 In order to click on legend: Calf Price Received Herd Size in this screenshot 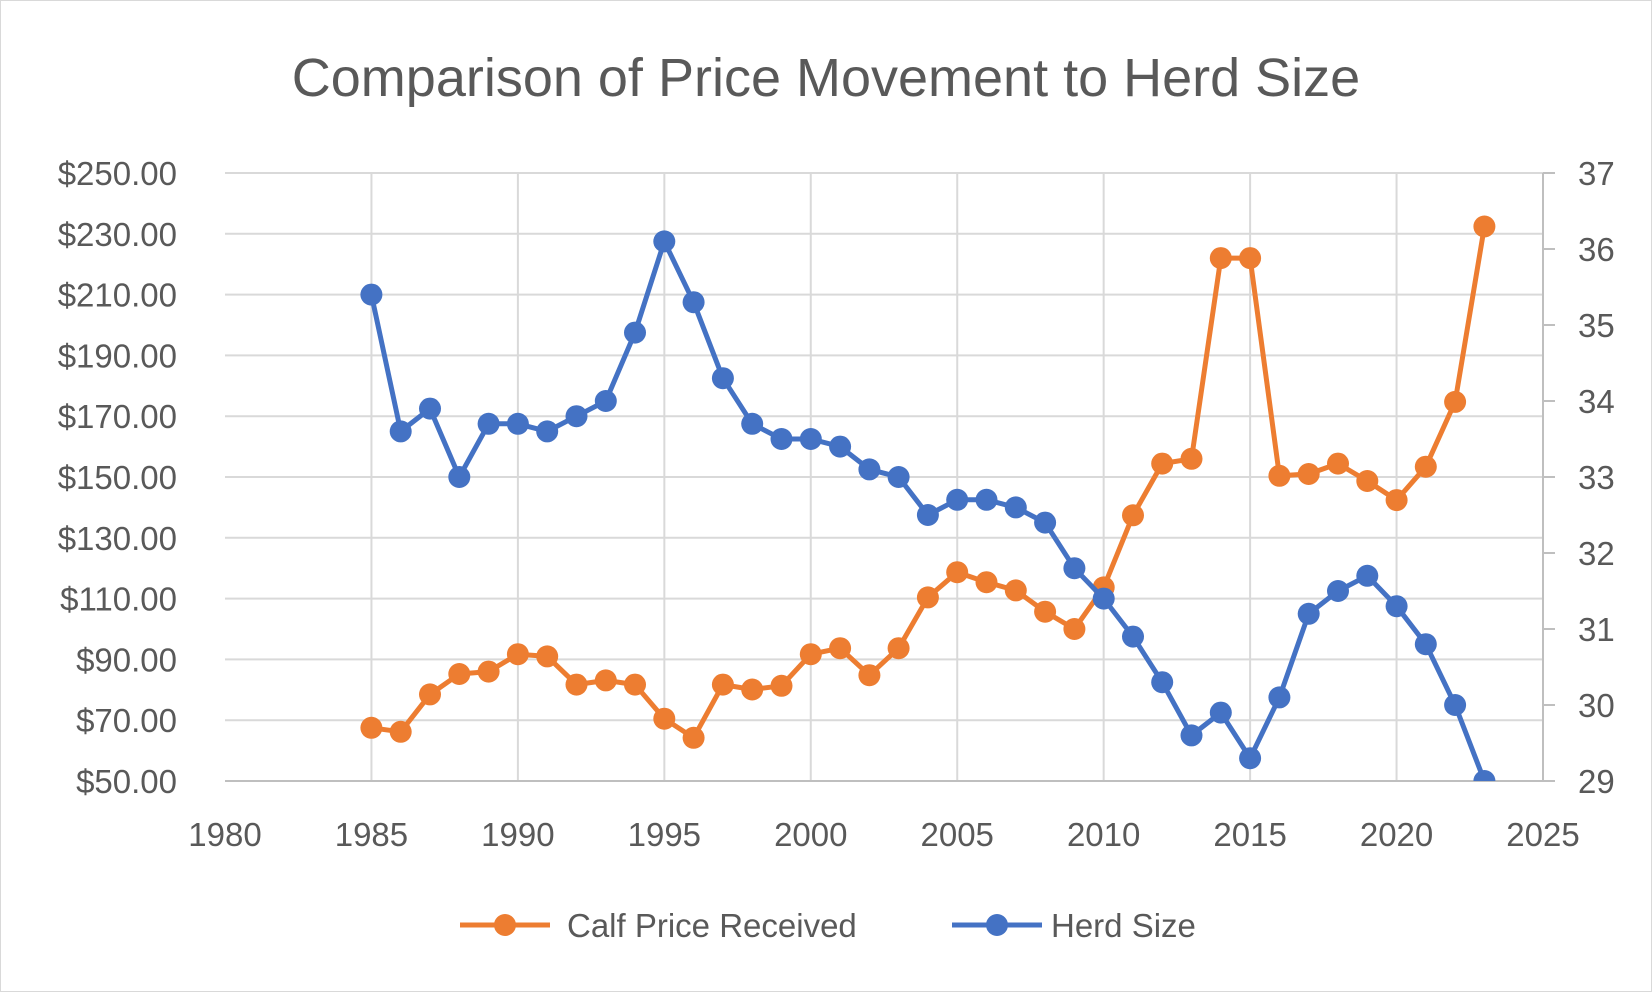, I will do `click(828, 925)`.